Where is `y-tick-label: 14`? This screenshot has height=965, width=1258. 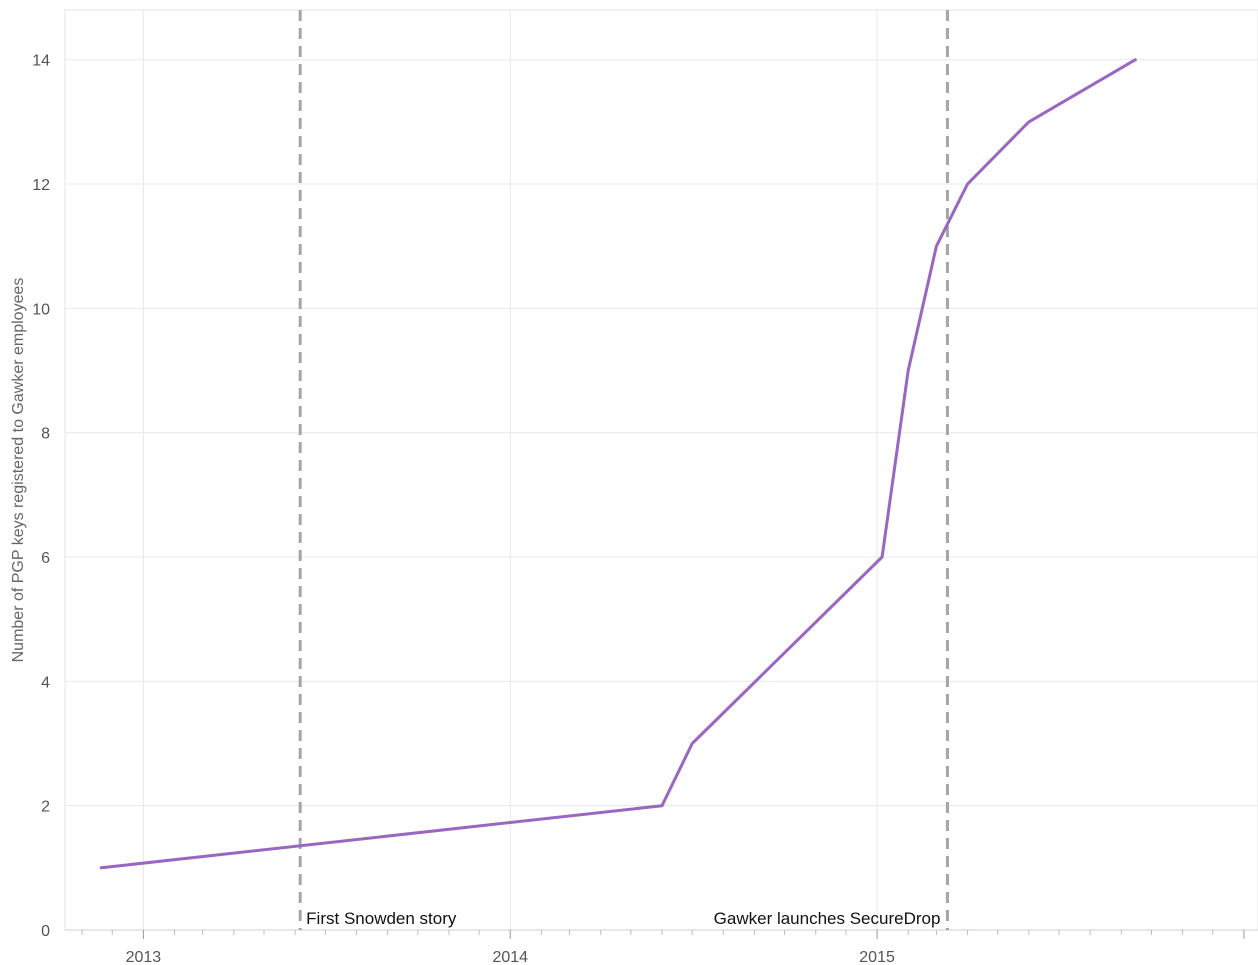 y-tick-label: 14 is located at coordinates (41, 61).